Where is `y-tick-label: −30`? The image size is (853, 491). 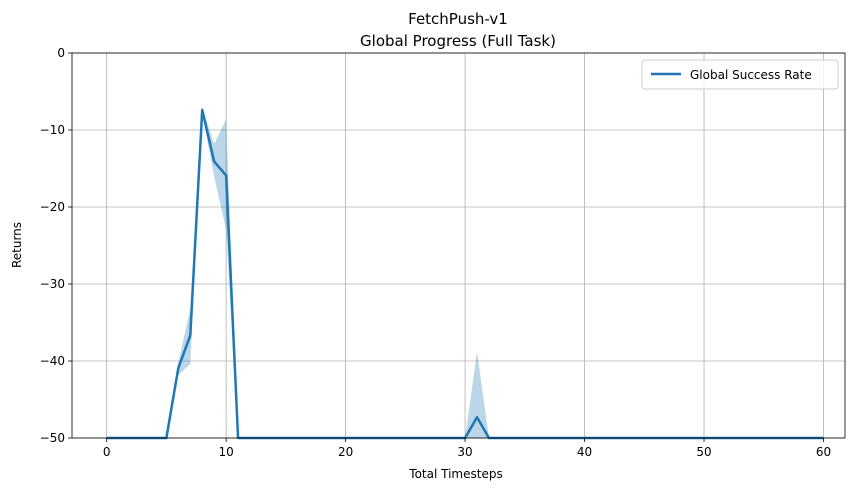 y-tick-label: −30 is located at coordinates (52, 284).